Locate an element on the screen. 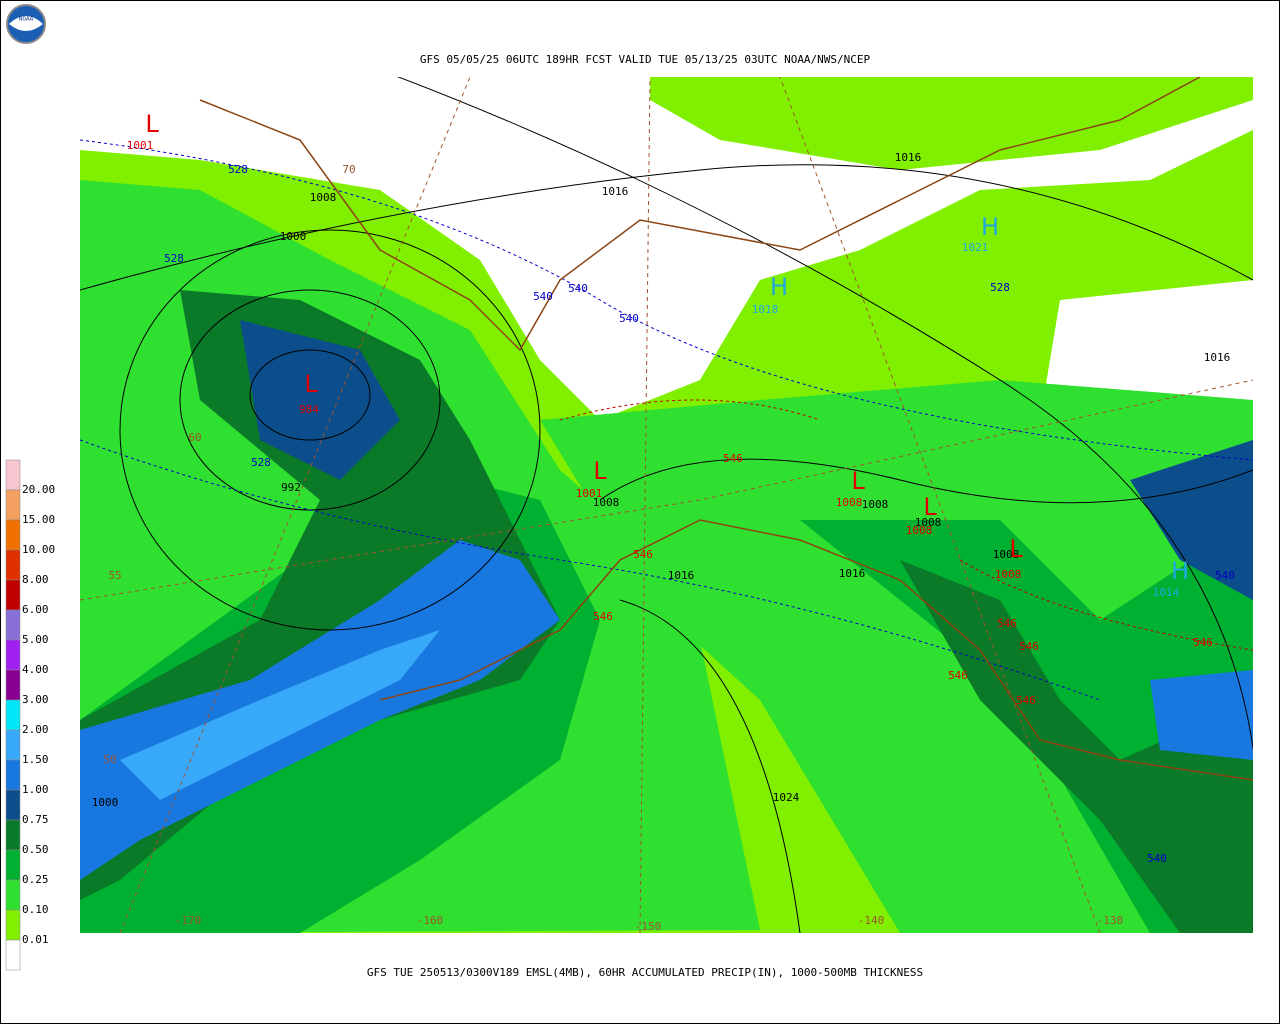 The width and height of the screenshot is (1280, 1028). contour-label: 992 is located at coordinates (291, 487).